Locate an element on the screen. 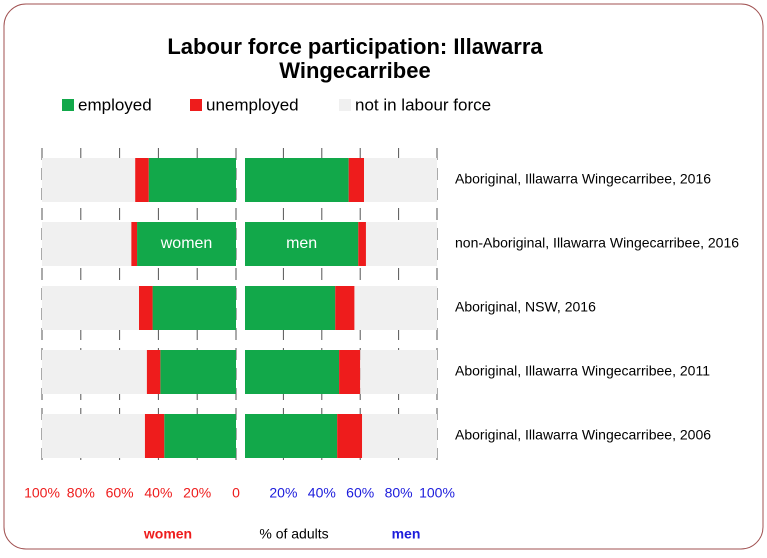 The width and height of the screenshot is (767, 558). category-label: Aboriginal, NSW, 2016 is located at coordinates (525, 307).